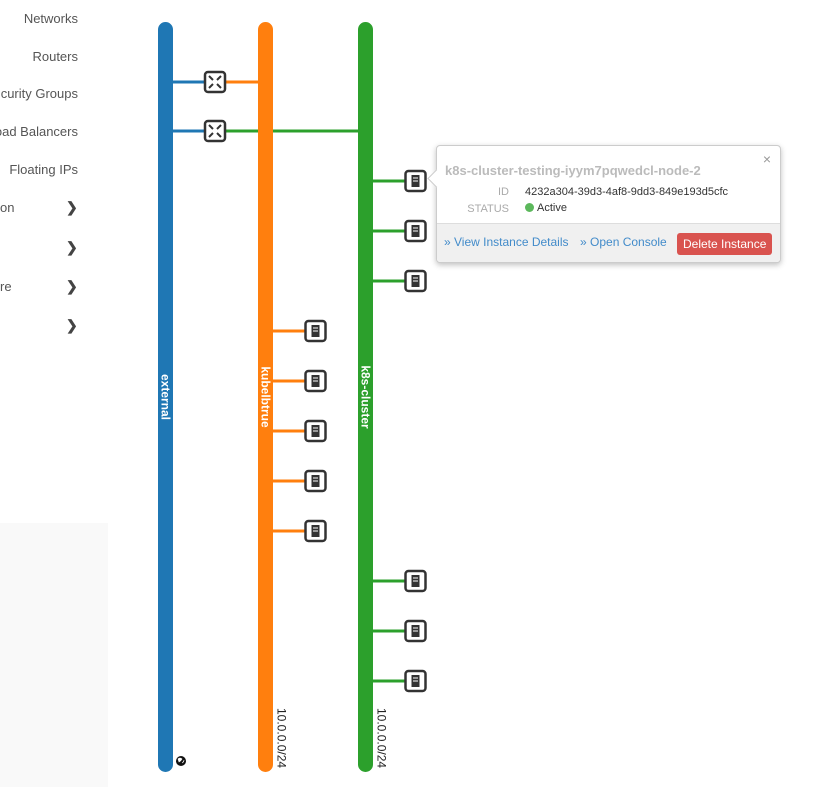 The width and height of the screenshot is (820, 787). I want to click on network-k8s-cluster: k8s-cluster 10.0.0.0/24, so click(373, 397).